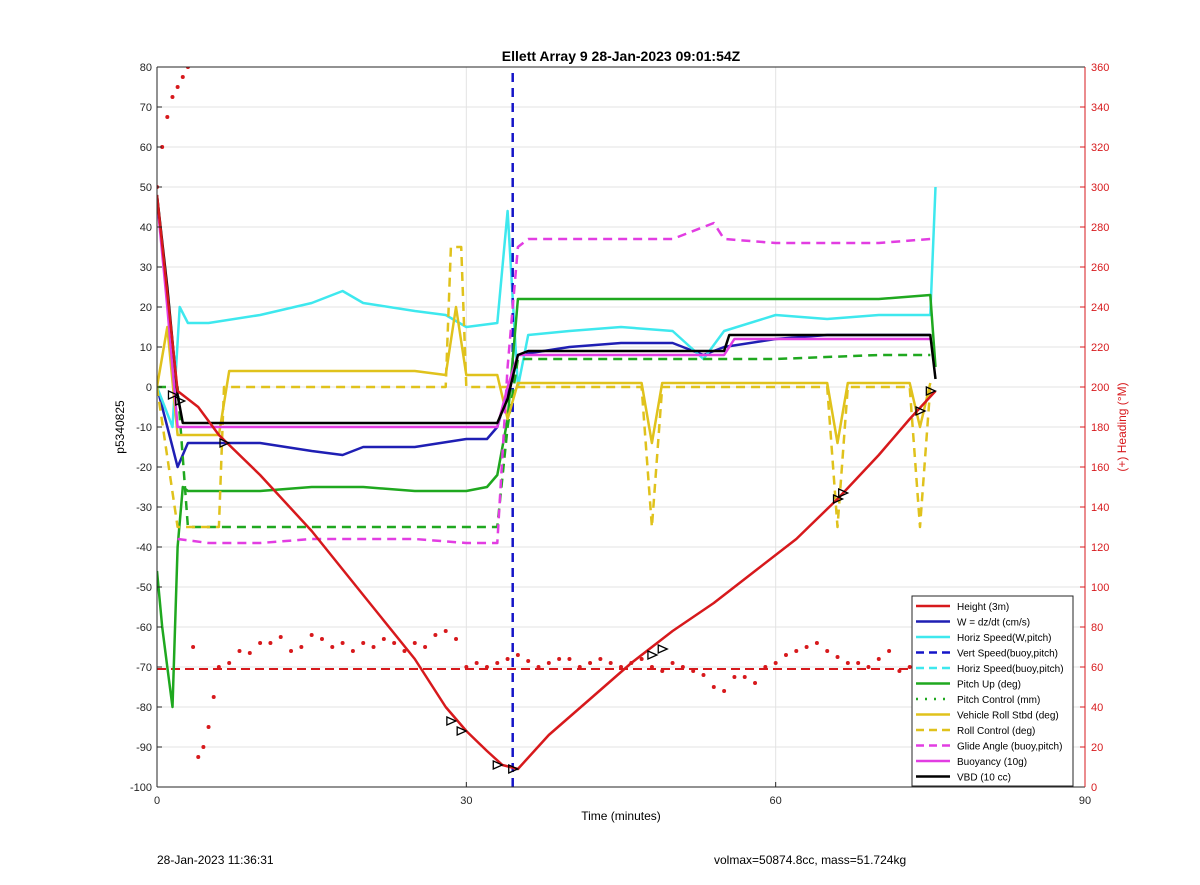 This screenshot has height=885, width=1200. Describe the element at coordinates (1097, 668) in the screenshot. I see `y2-tick-label: 60` at that location.